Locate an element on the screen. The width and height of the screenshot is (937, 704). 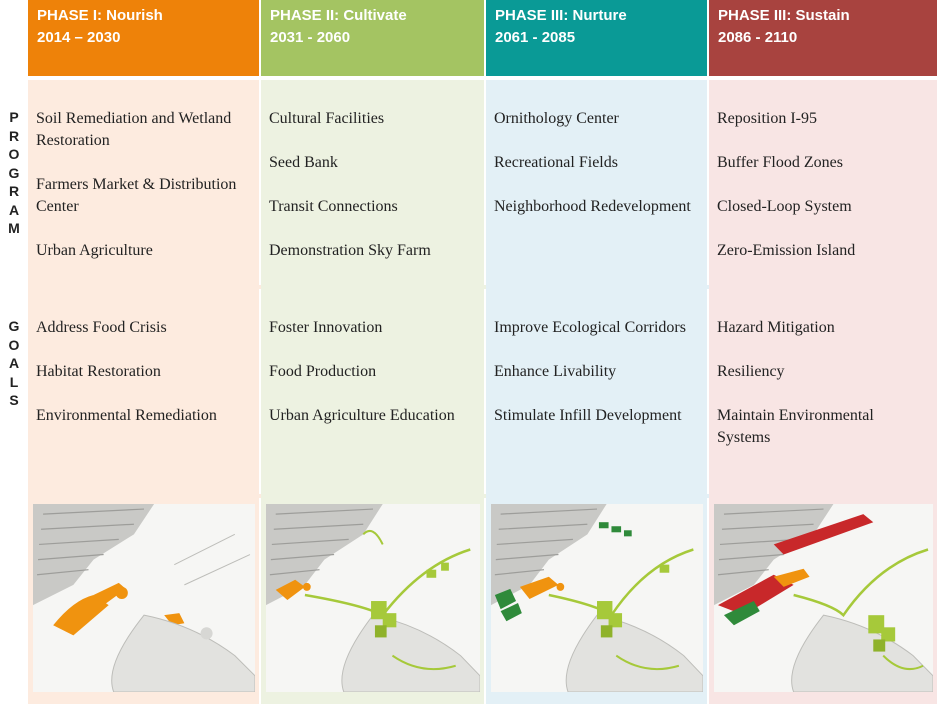
phase-3-map is located at coordinates (597, 601).